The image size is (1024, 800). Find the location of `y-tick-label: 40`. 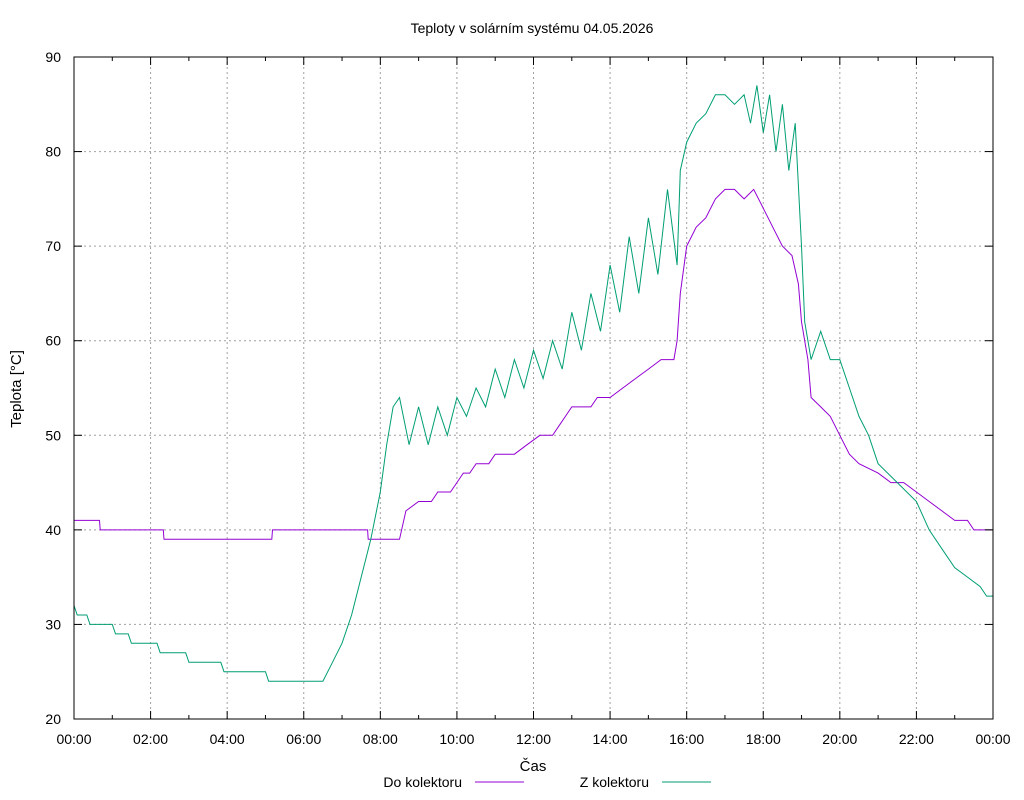

y-tick-label: 40 is located at coordinates (53, 530).